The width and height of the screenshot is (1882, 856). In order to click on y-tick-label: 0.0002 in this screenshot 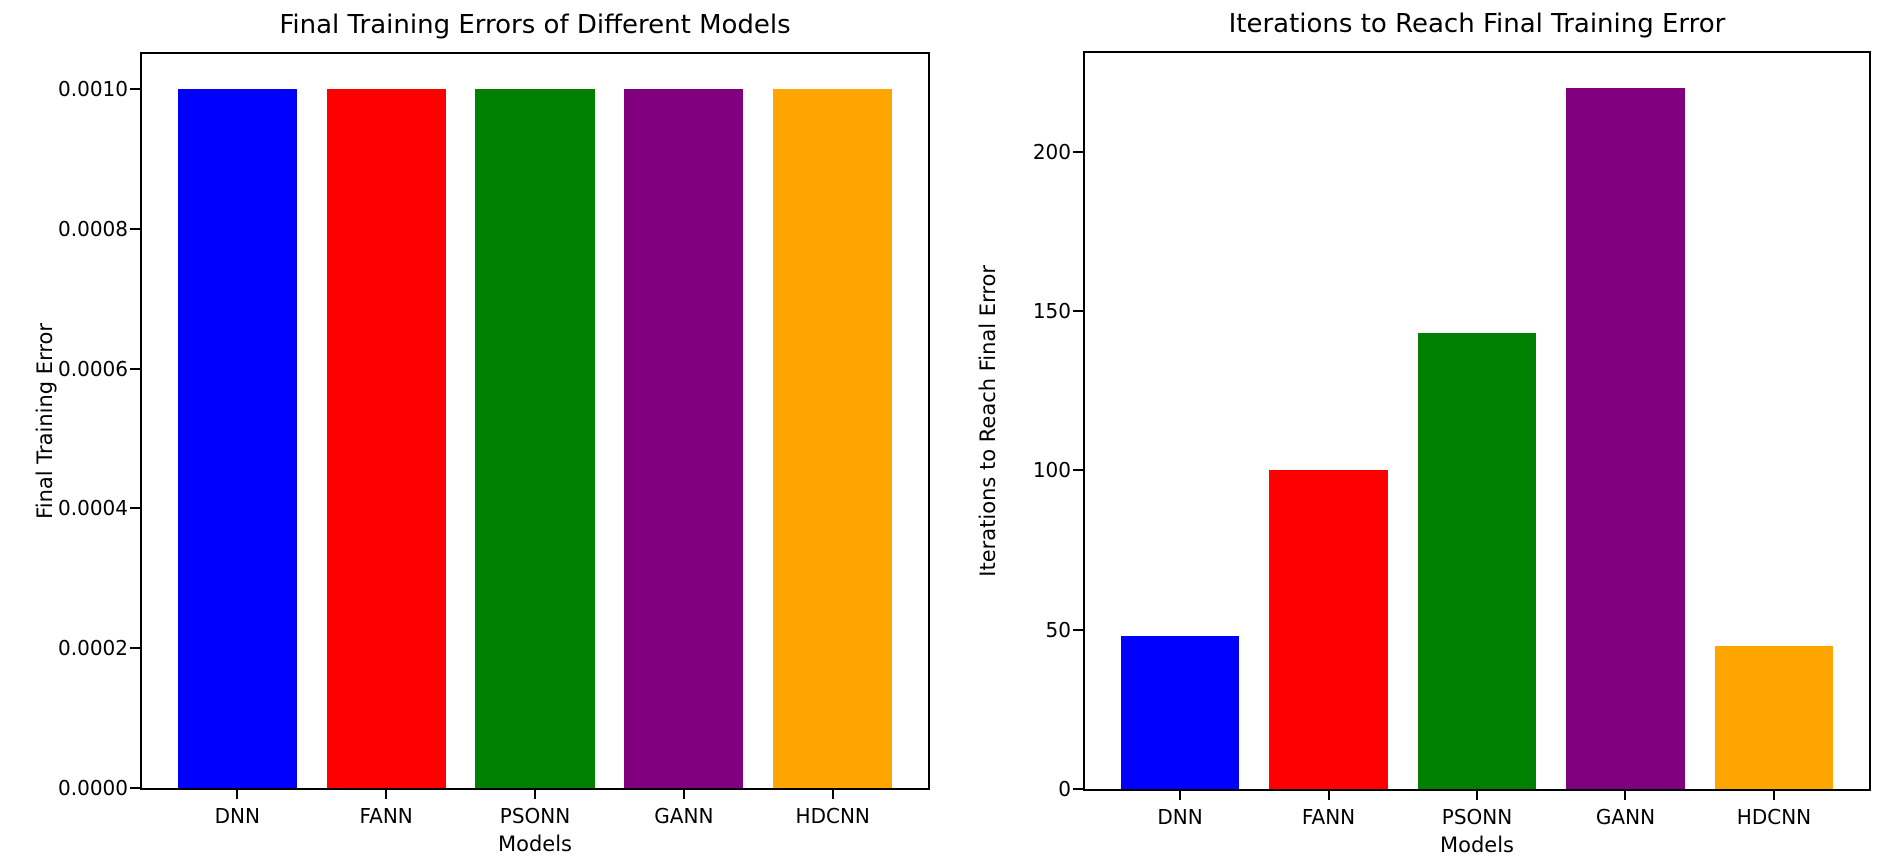, I will do `click(93, 648)`.